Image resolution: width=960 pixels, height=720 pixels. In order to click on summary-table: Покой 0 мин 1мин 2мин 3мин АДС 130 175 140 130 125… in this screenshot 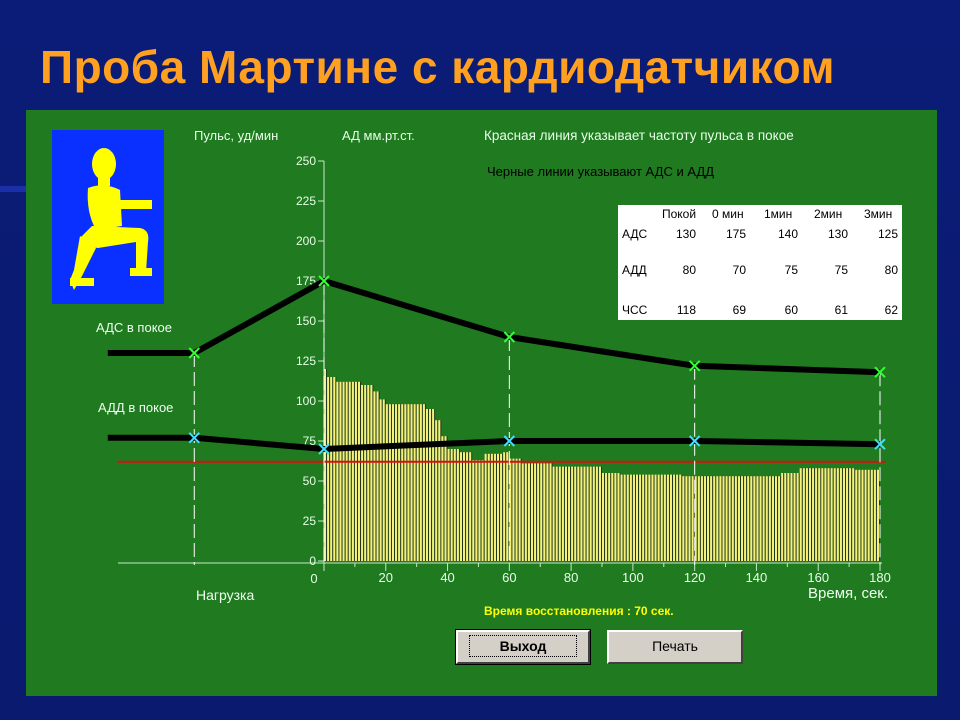, I will do `click(760, 262)`.